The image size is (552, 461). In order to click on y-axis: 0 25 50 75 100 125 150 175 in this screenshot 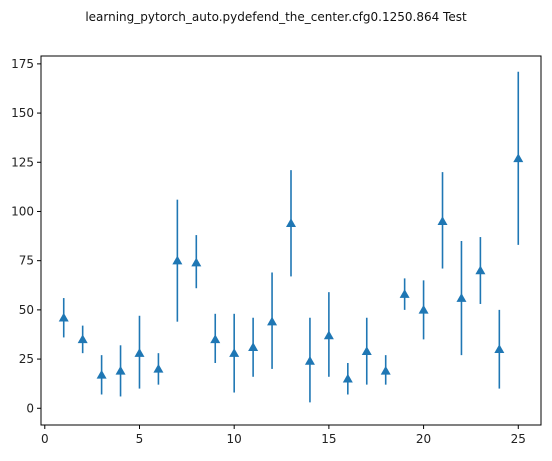, I will do `click(26, 236)`.